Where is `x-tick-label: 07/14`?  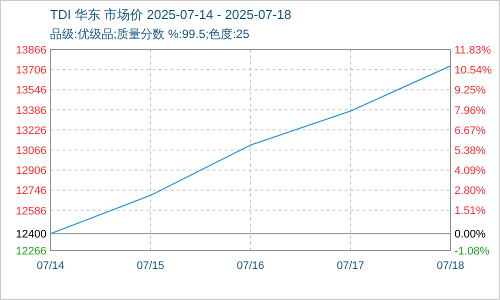 x-tick-label: 07/14 is located at coordinates (50, 266).